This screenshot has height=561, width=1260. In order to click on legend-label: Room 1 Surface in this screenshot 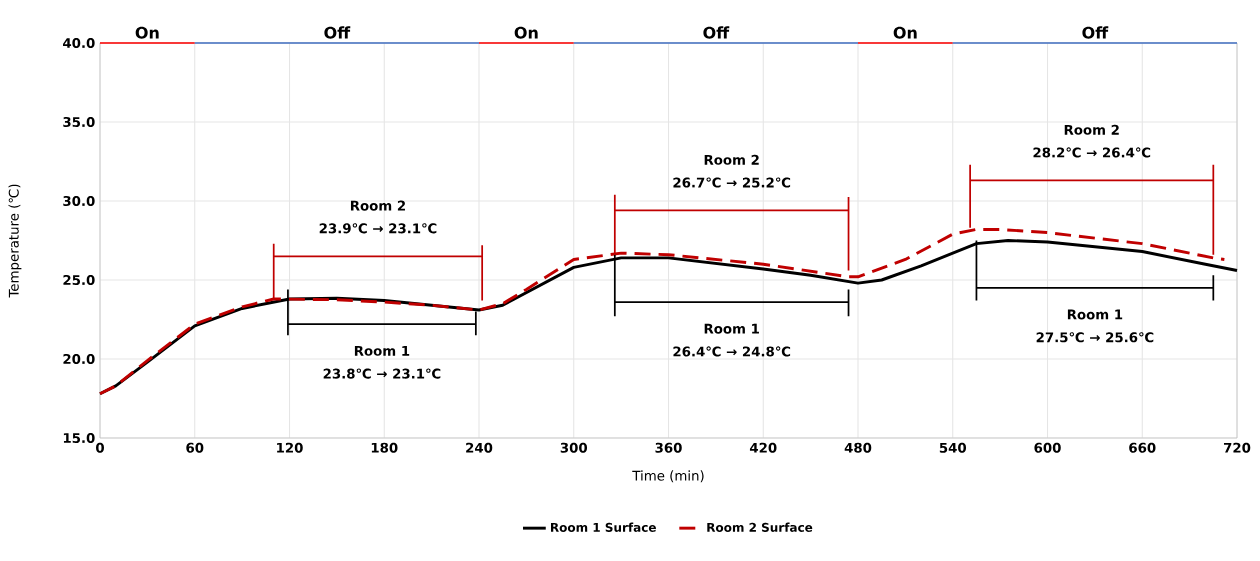, I will do `click(603, 527)`.